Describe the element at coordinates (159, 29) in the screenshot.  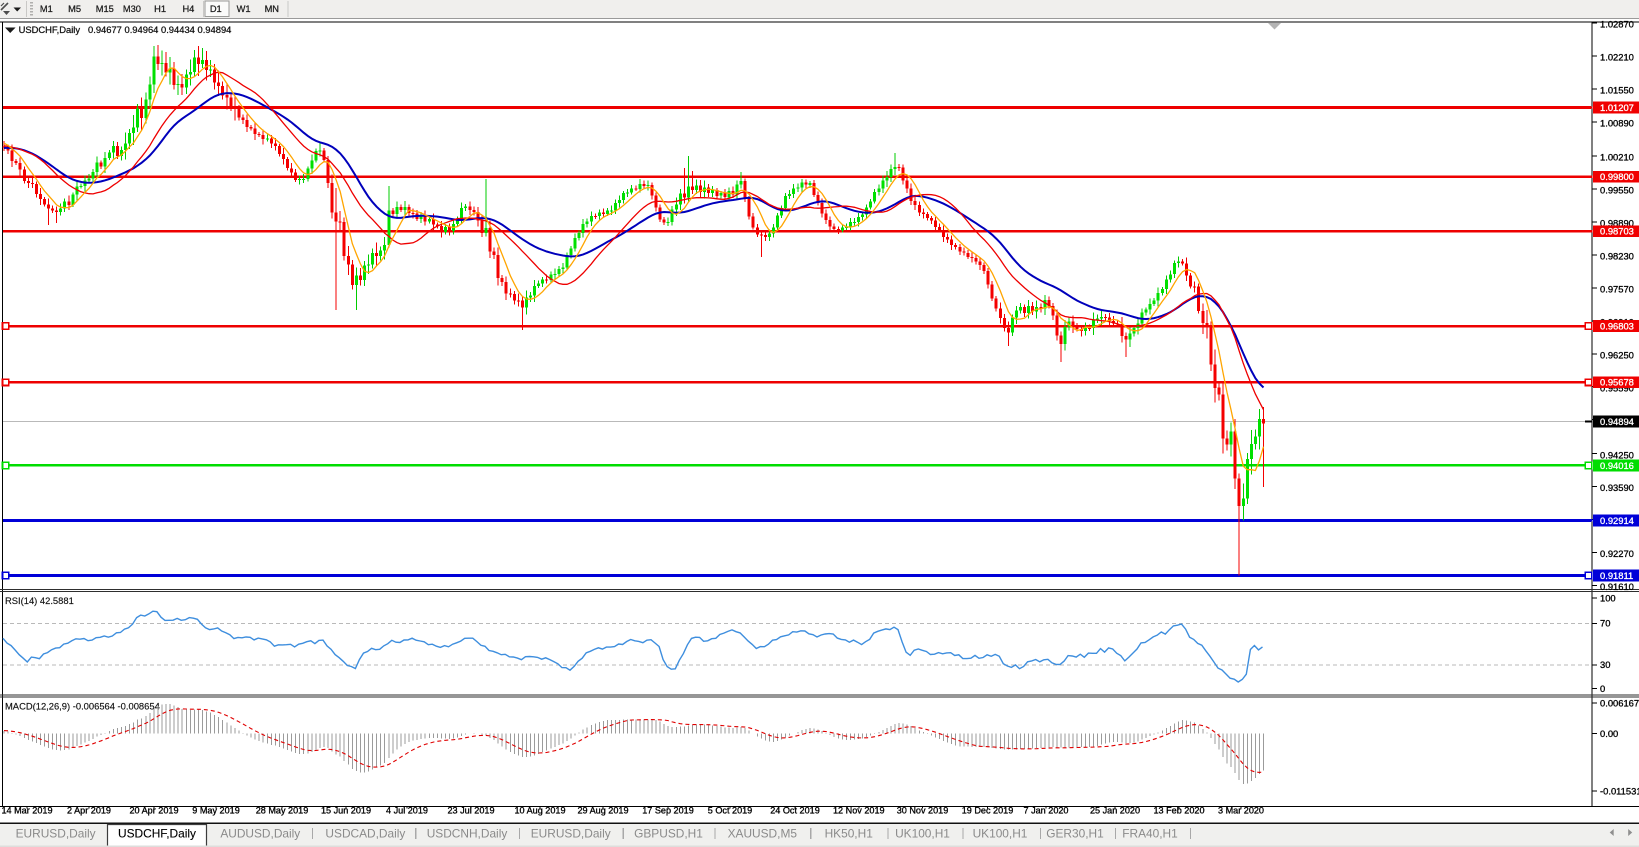
I see `svg-text:0.94677 0.94964 0.94434 0.9489: 0.94677 0.94964 0.94434 0.94894` at that location.